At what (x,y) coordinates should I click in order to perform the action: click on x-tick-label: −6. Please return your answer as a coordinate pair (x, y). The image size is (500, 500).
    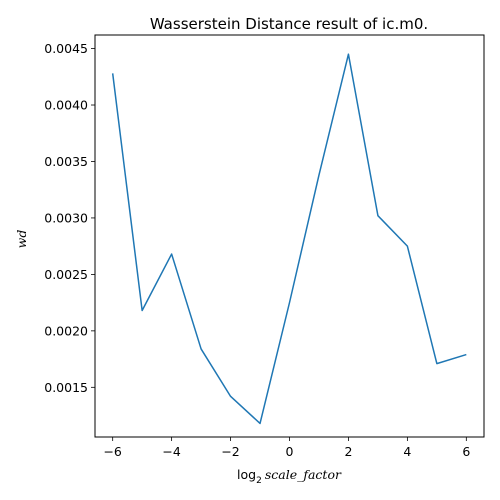
    Looking at the image, I should click on (112, 451).